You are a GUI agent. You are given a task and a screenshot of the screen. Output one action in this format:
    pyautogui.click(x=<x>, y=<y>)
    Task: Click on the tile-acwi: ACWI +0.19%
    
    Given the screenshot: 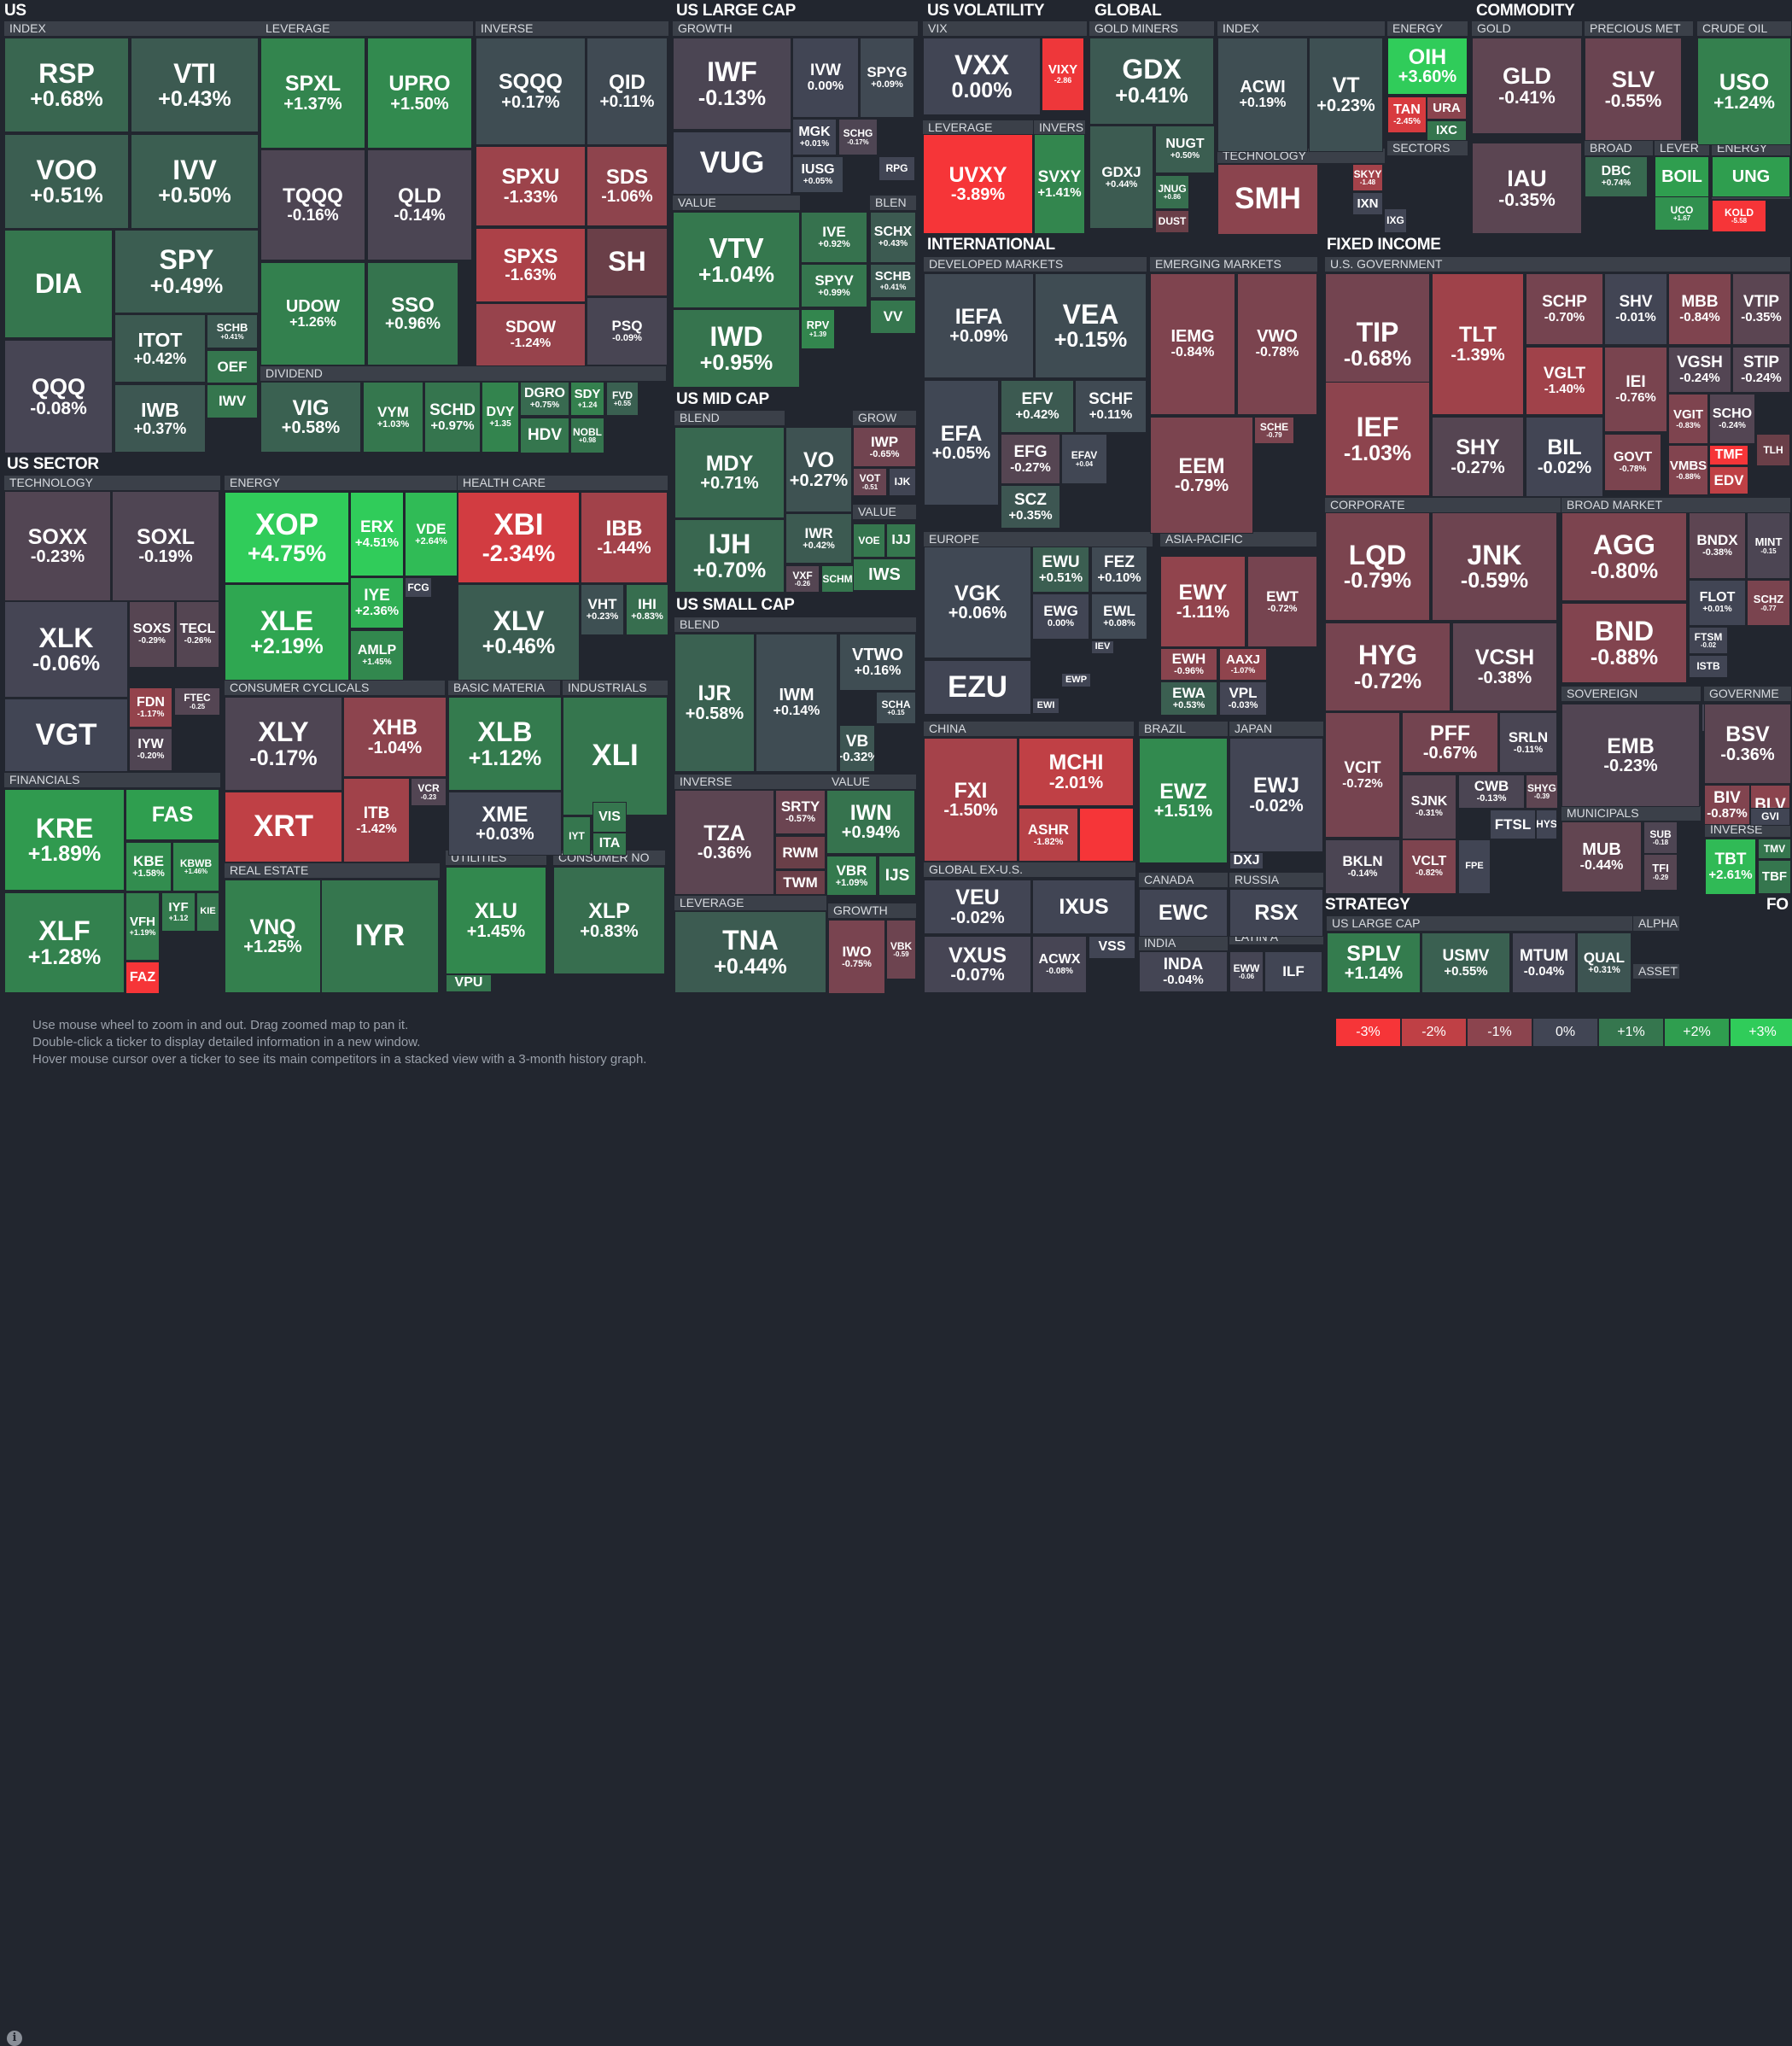 What is the action you would take?
    pyautogui.click(x=1262, y=95)
    